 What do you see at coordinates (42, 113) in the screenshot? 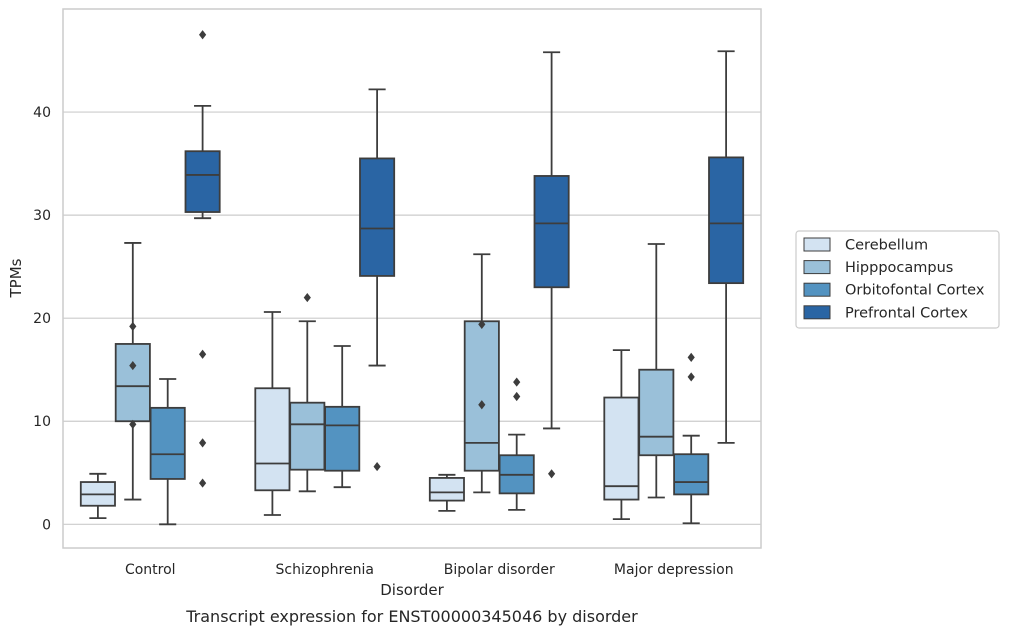
I see `y-tick-label: 40` at bounding box center [42, 113].